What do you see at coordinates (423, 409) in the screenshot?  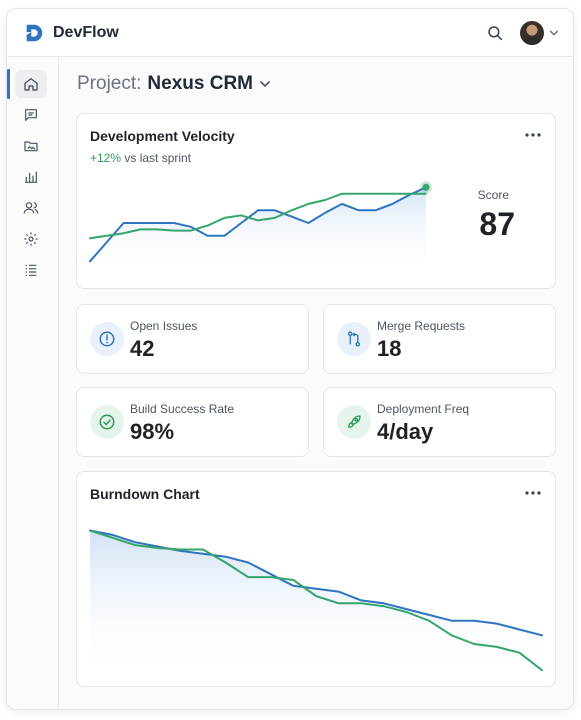 I see `stat-label: Deployment Freq` at bounding box center [423, 409].